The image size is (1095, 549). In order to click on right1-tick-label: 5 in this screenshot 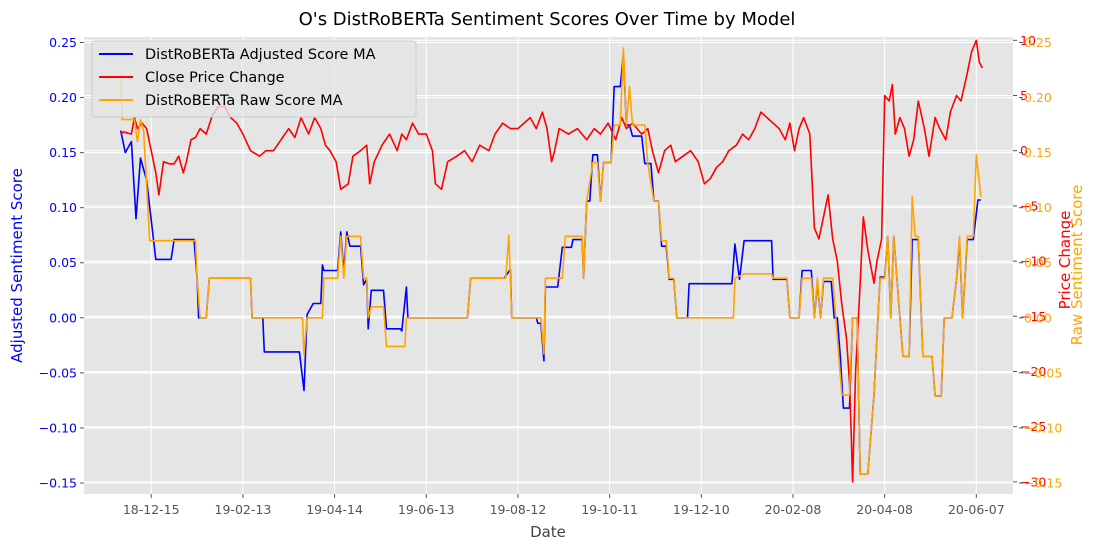, I will do `click(1024, 95)`.